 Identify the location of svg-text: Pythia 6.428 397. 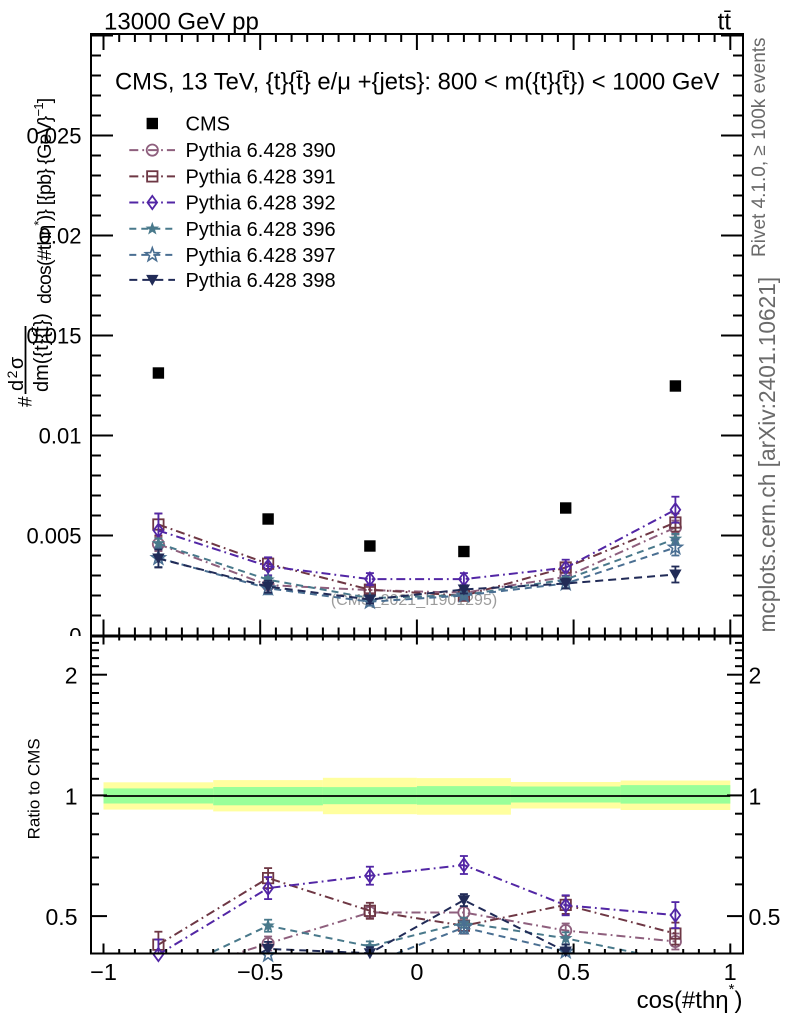
(261, 256).